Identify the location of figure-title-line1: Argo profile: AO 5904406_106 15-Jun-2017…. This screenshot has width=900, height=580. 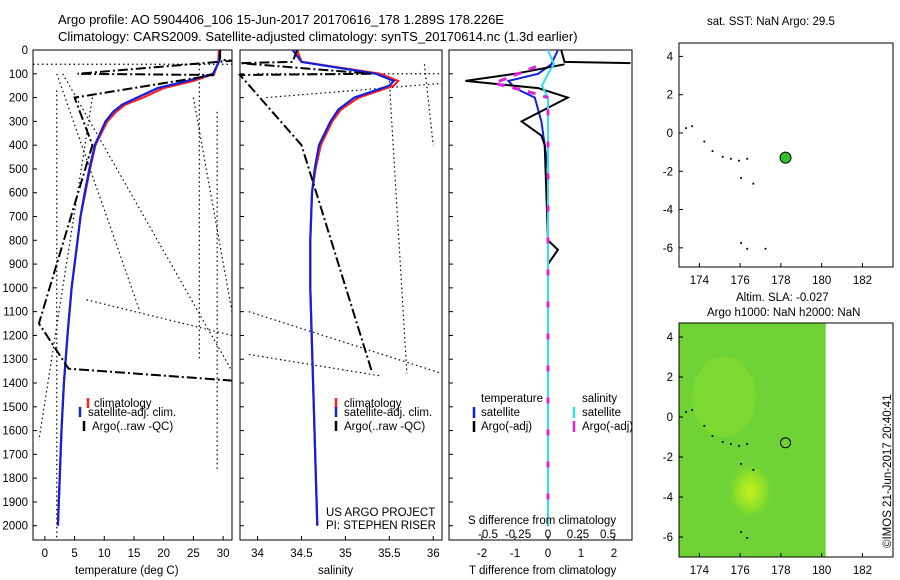
(281, 19).